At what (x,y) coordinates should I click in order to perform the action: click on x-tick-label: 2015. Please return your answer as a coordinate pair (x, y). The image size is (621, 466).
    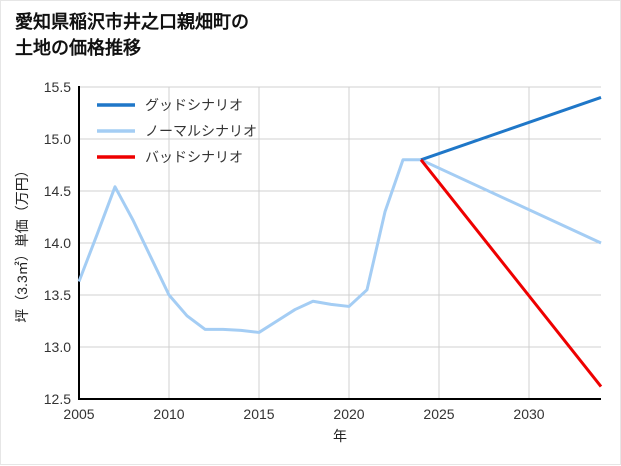
    Looking at the image, I should click on (258, 414).